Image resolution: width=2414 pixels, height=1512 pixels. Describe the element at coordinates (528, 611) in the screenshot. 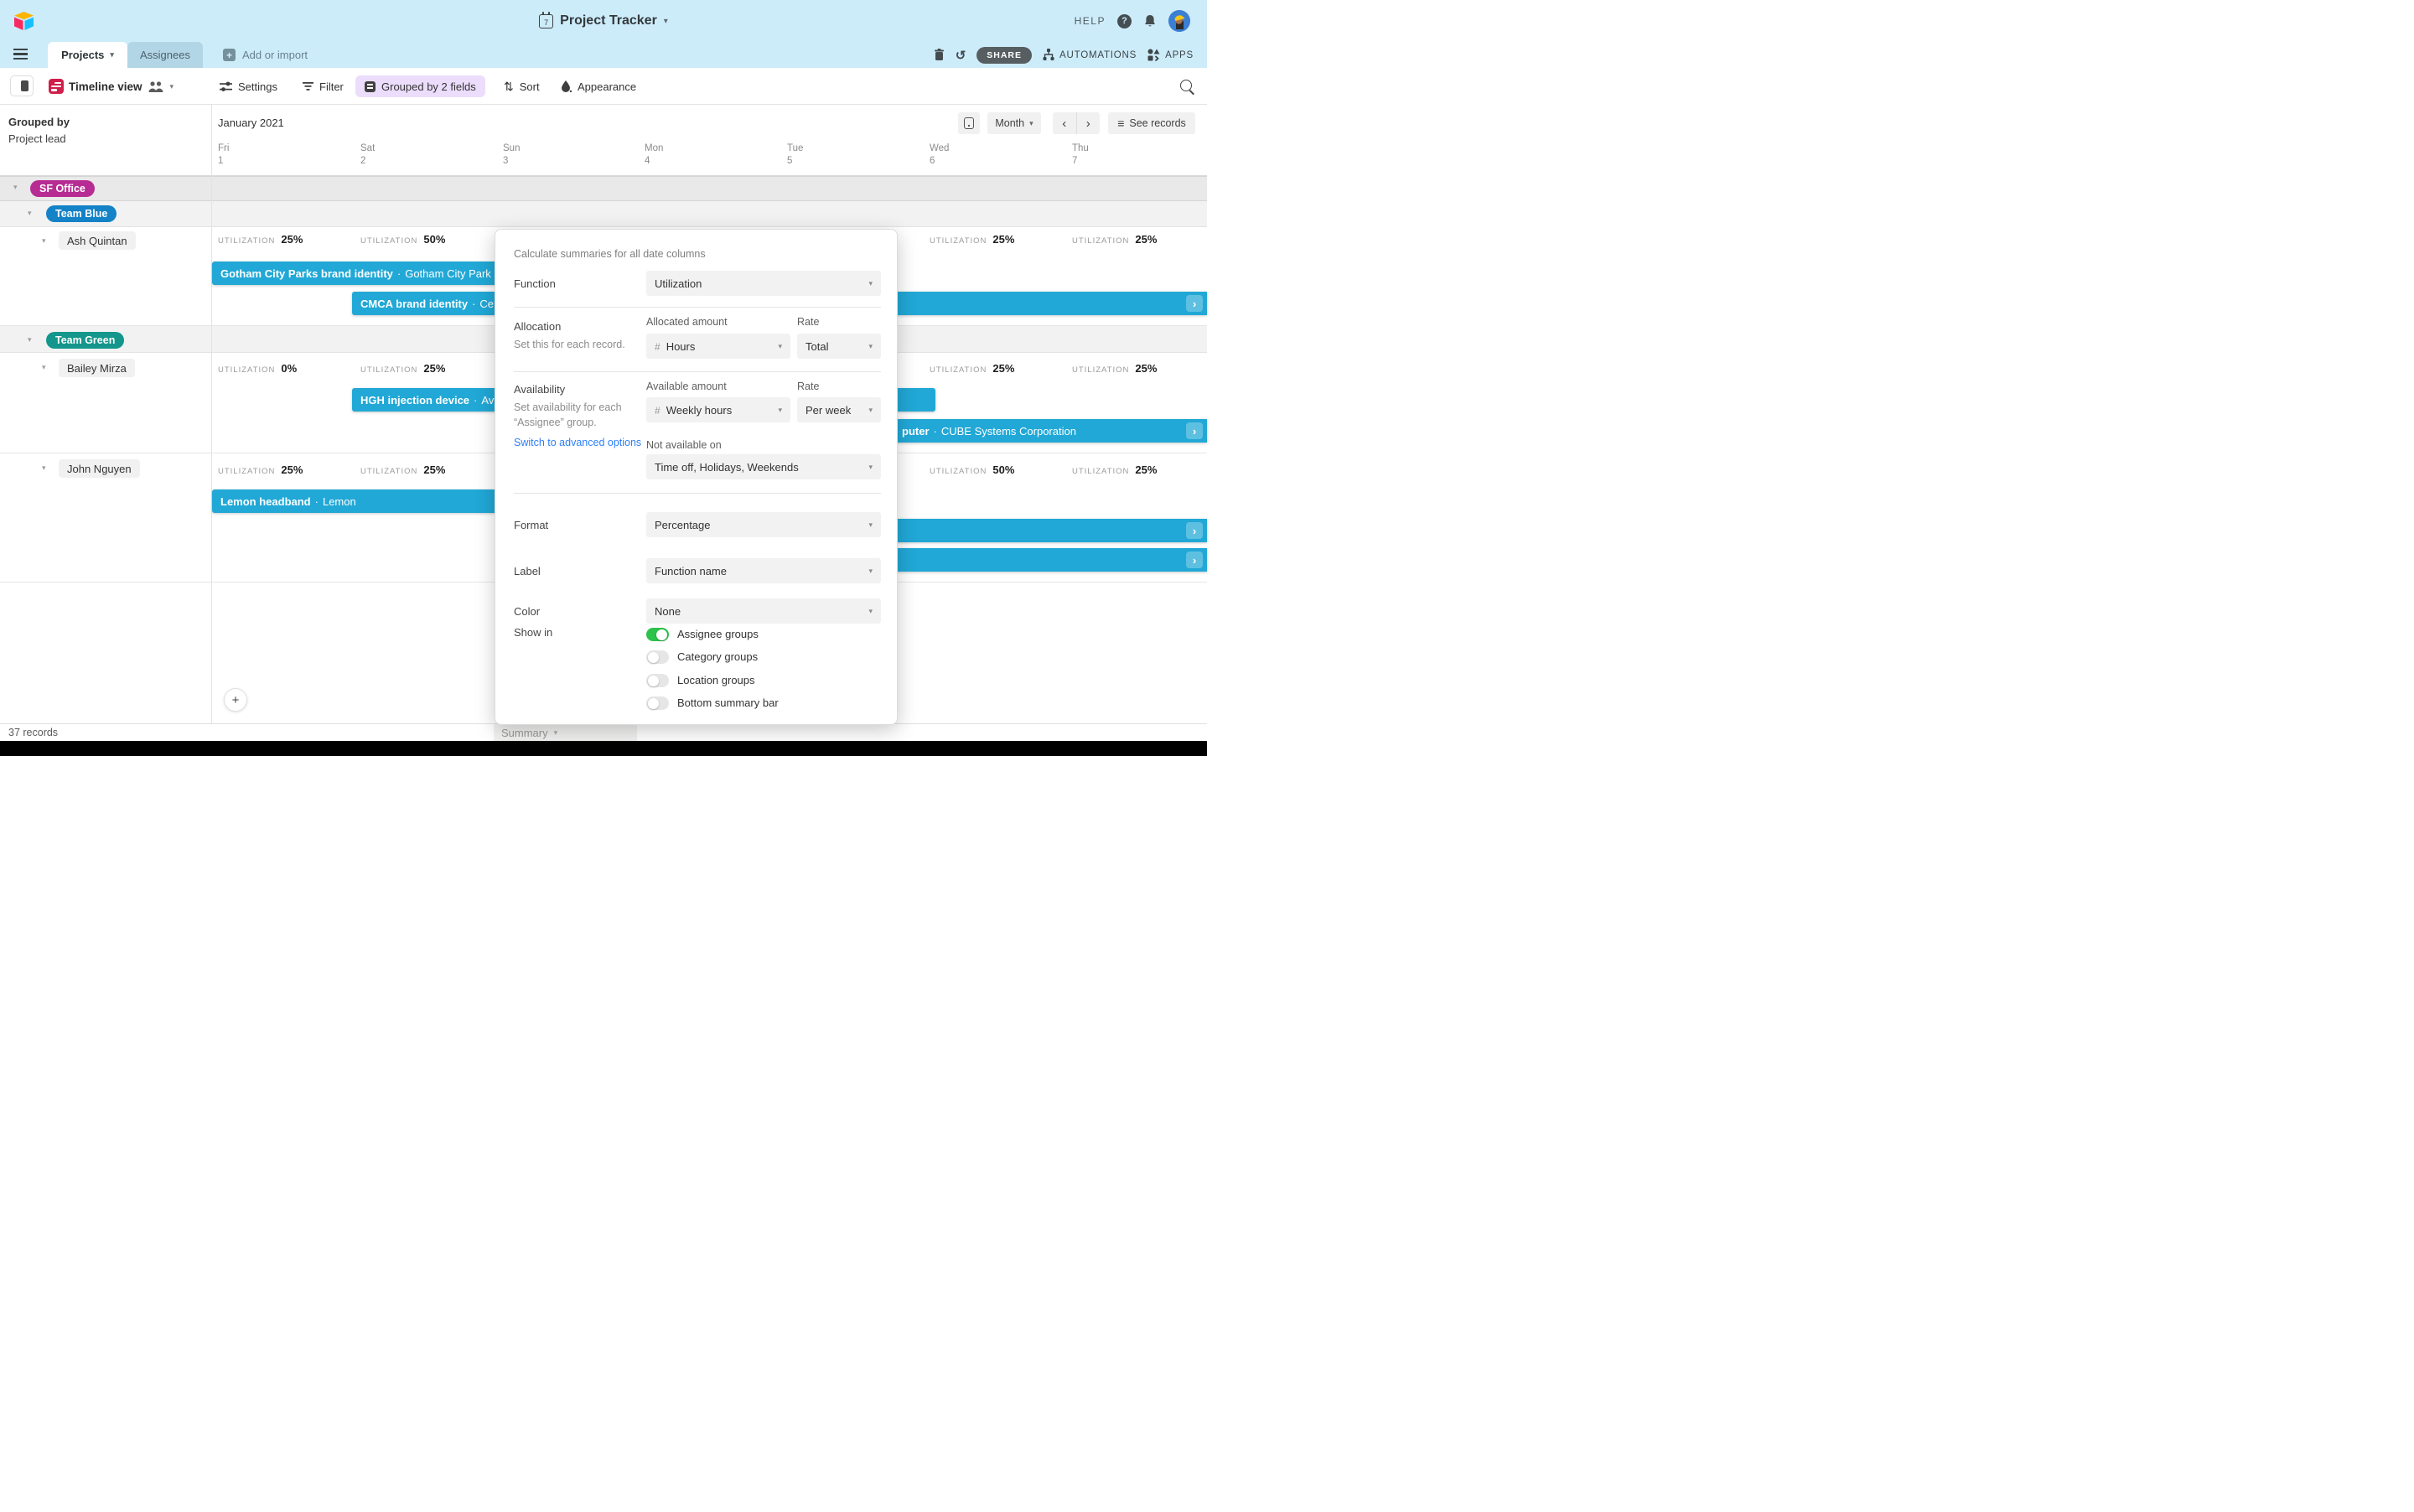

I see `color-label: Color` at that location.